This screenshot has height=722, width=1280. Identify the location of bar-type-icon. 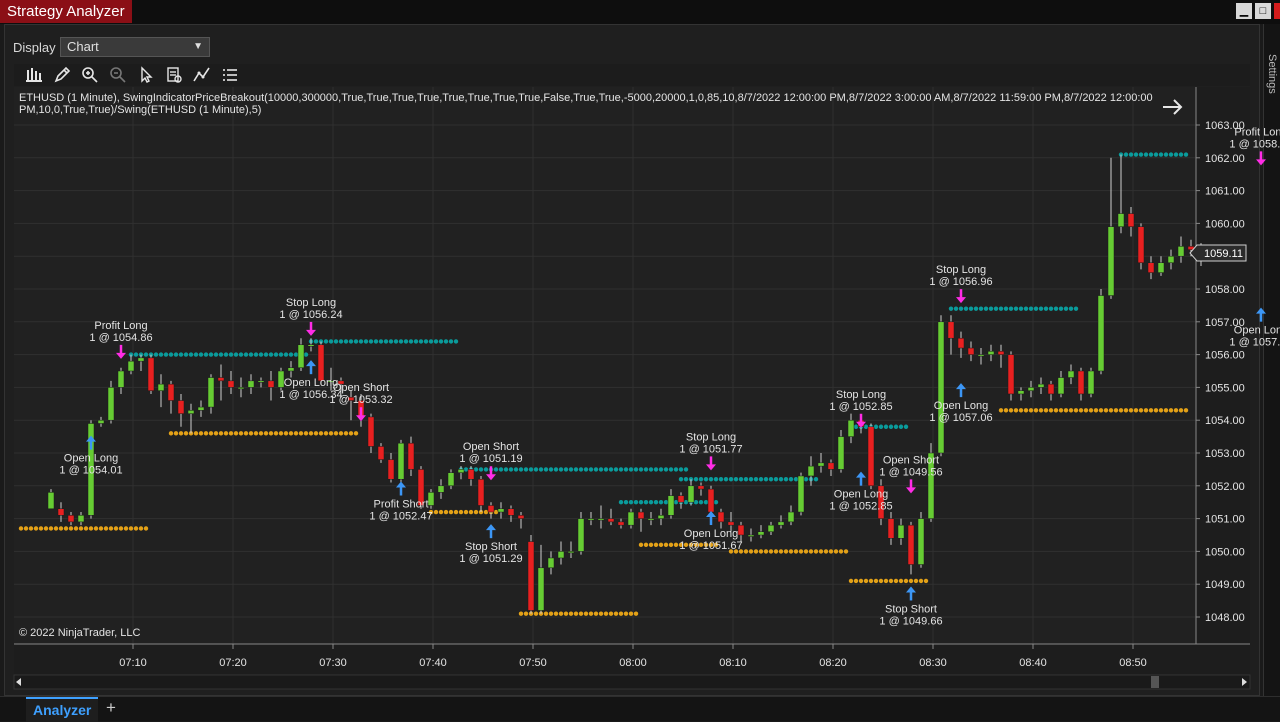
(34, 75).